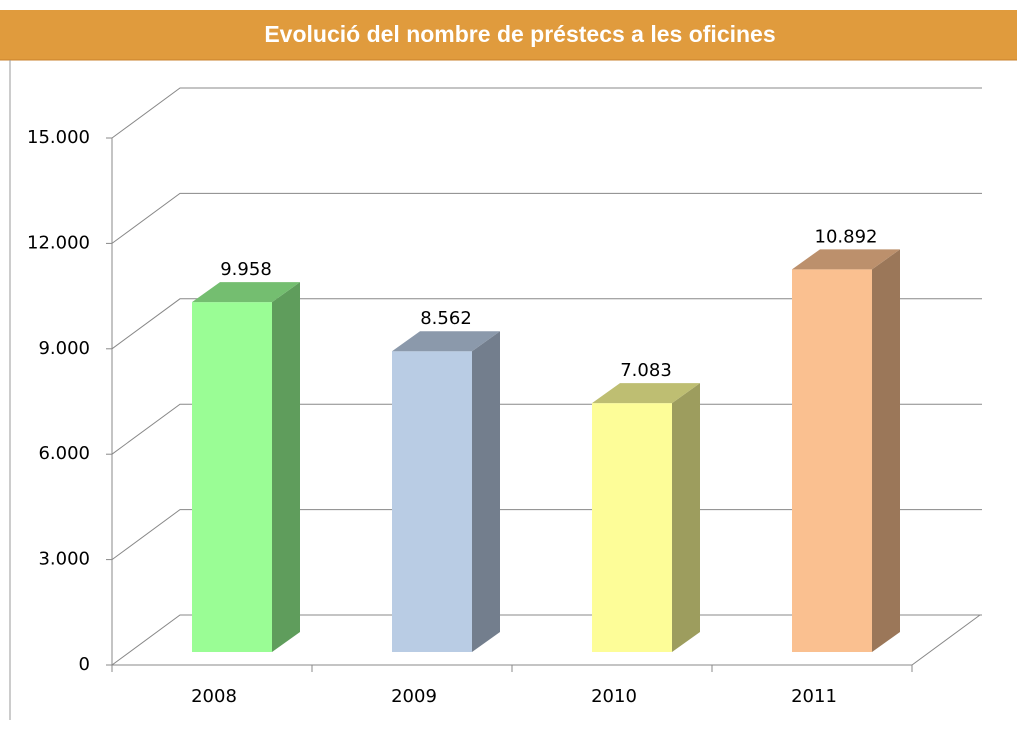 The image size is (1017, 735). I want to click on y-tick-label: 12.000, so click(58, 242).